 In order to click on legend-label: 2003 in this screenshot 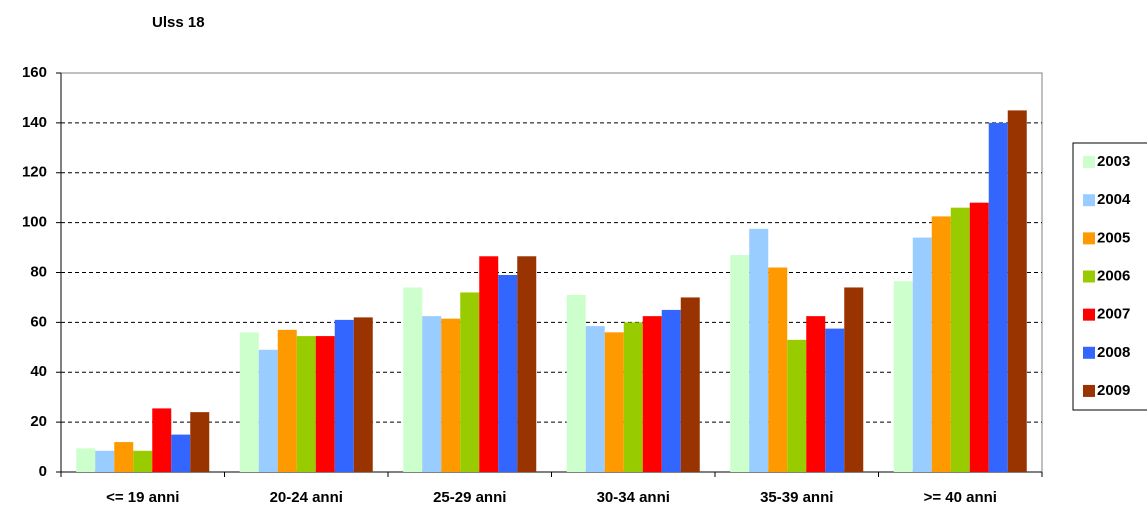, I will do `click(1113, 161)`.